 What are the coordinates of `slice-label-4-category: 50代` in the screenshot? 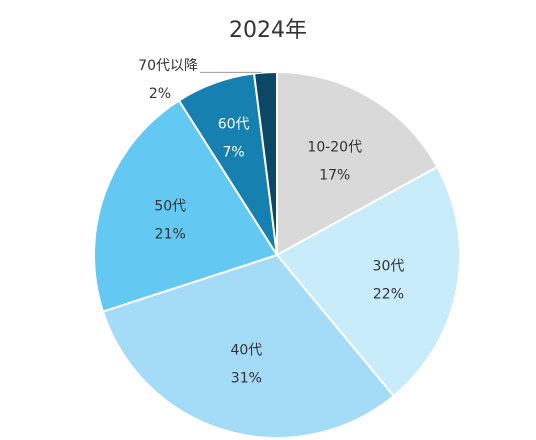 It's located at (170, 207).